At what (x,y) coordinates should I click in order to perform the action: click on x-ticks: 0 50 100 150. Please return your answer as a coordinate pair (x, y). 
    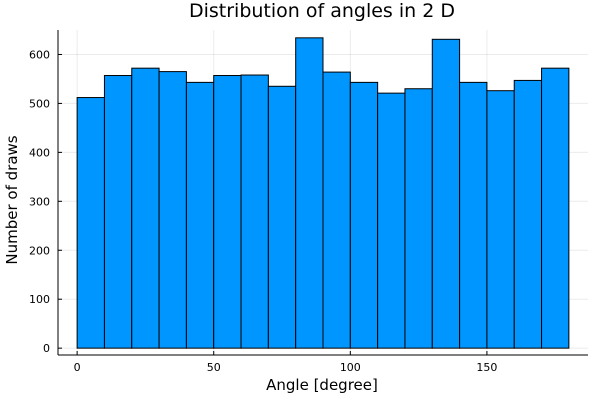
    Looking at the image, I should click on (285, 362).